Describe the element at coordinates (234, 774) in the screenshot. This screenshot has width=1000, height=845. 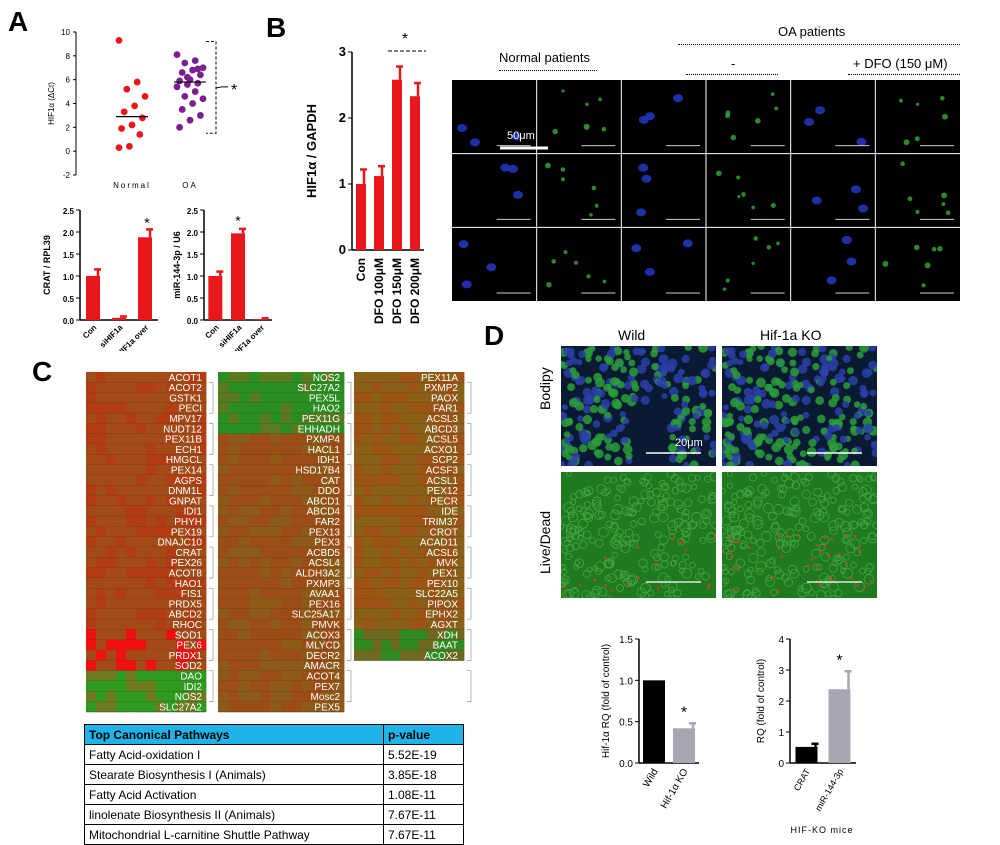
I see `pathway-name: Stearate Biosynthesis I (Animals)` at that location.